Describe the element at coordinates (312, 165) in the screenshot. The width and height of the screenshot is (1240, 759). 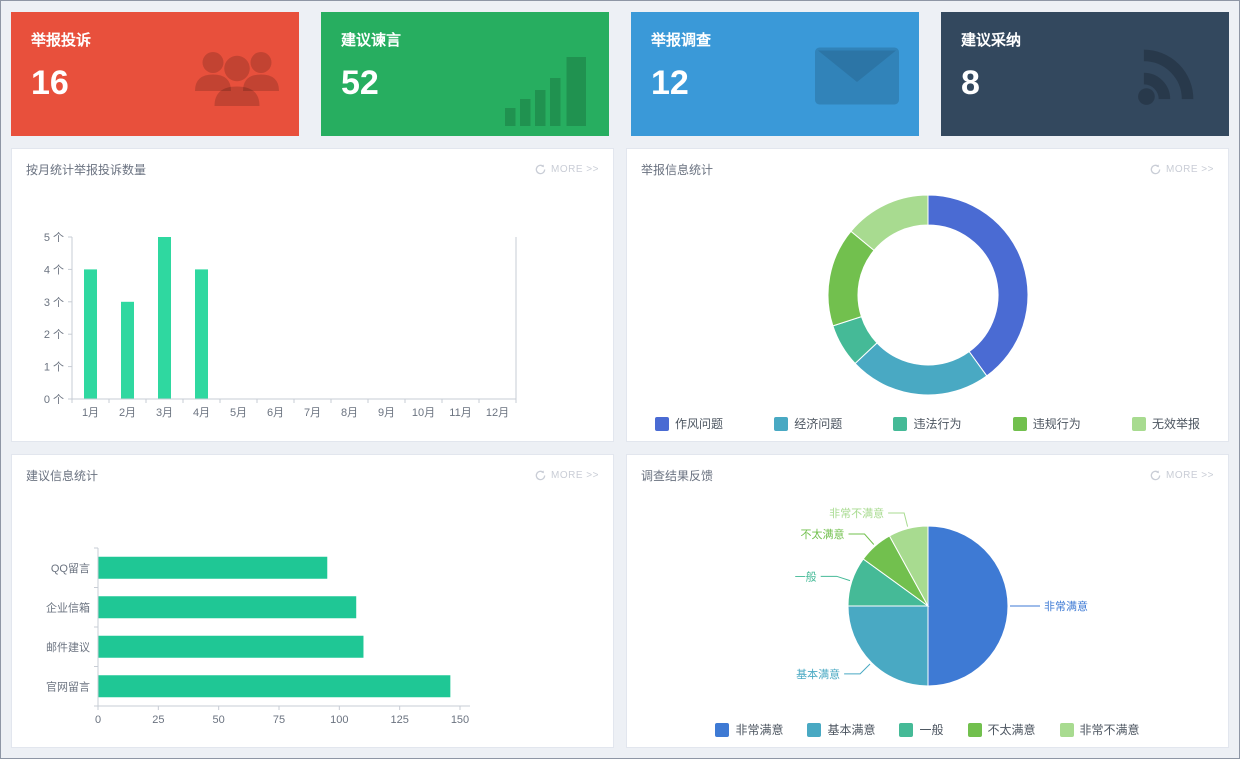
I see `panel-header: 按月统计举报投诉数量 MORE >>` at that location.